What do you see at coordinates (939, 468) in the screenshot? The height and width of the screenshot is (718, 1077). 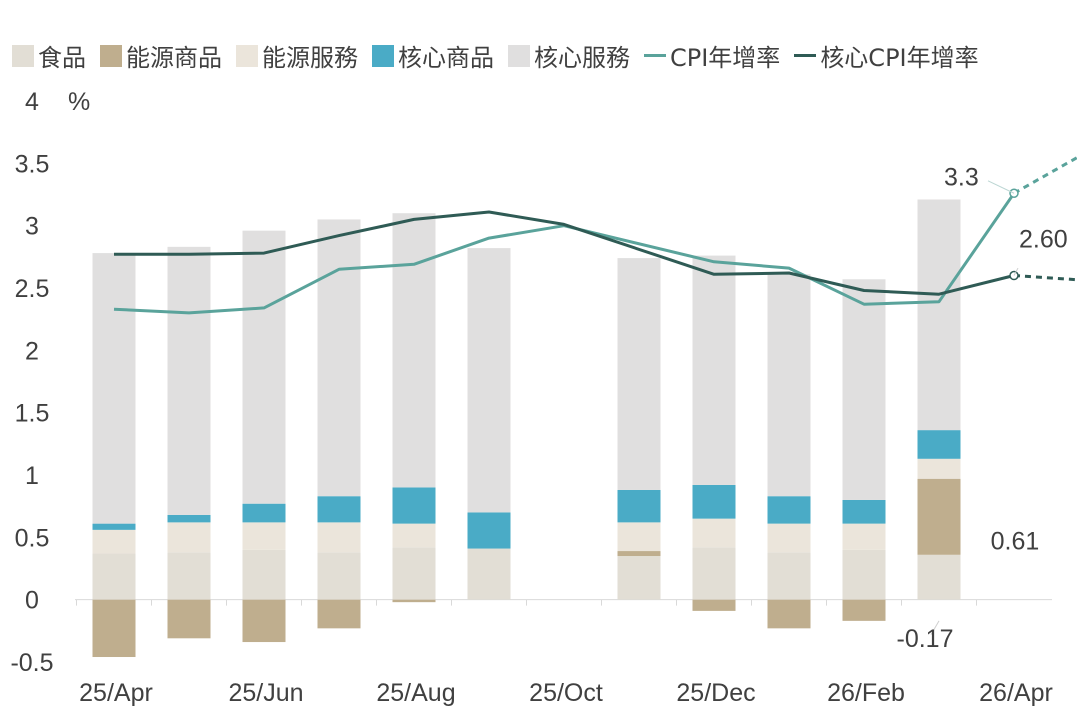 I see `bar-segment-2-26-Mar` at bounding box center [939, 468].